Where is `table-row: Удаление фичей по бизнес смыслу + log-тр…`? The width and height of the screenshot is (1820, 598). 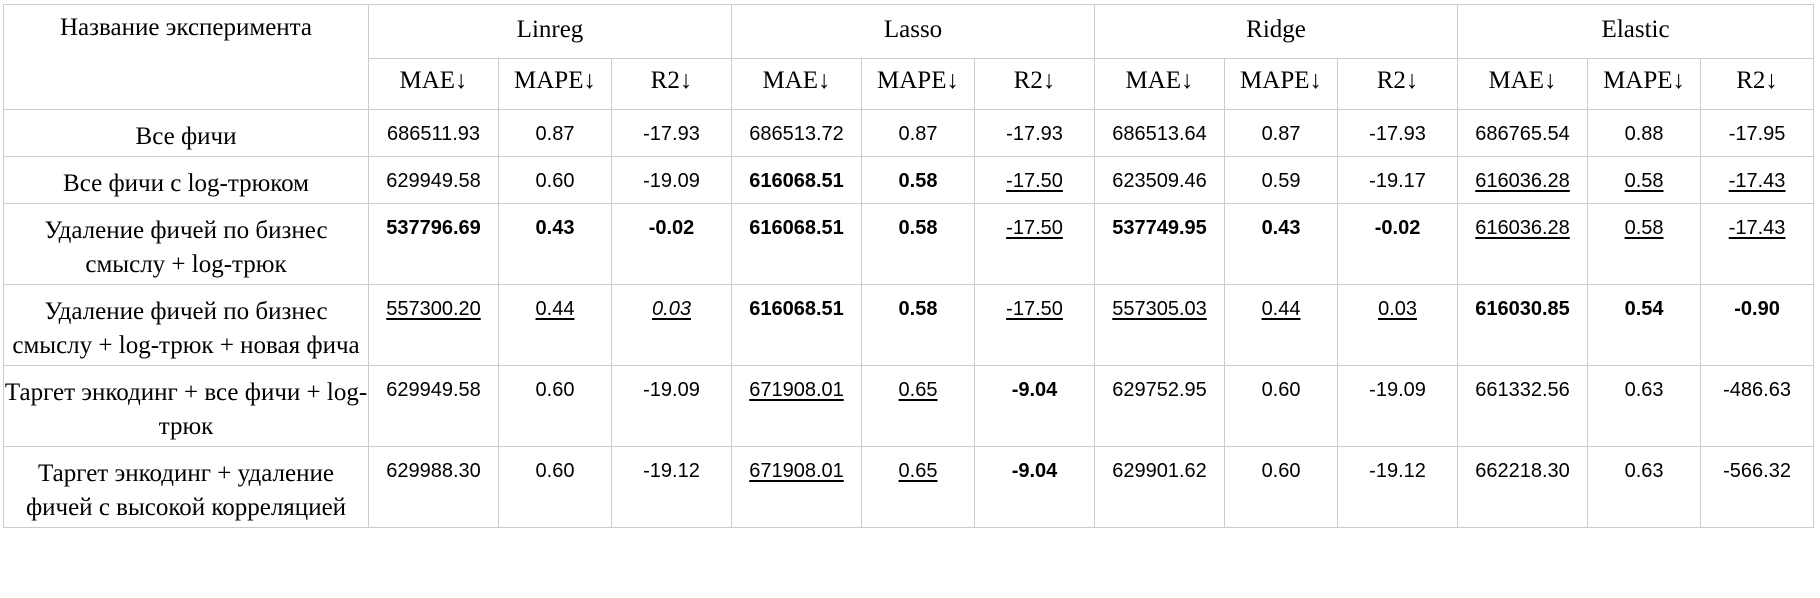
table-row: Удаление фичей по бизнес смыслу + log-тр… is located at coordinates (909, 325).